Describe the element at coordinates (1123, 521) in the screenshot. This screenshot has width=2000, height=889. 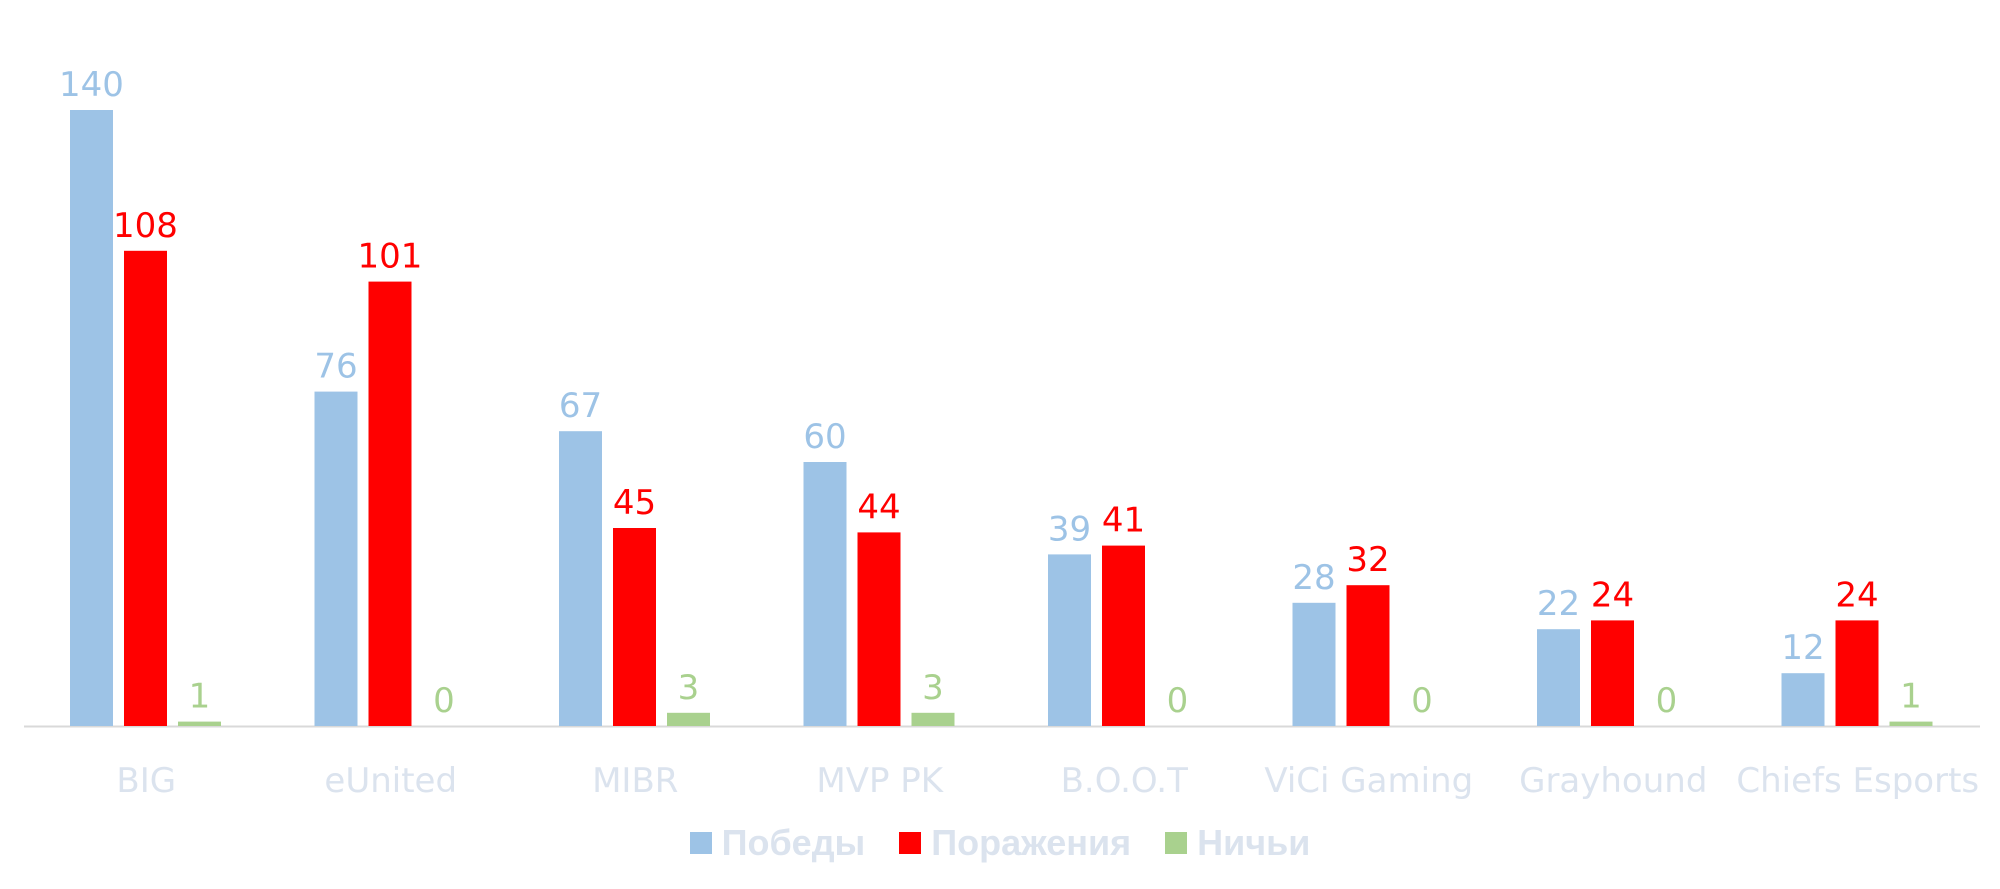
I see `data-label-2-5: 41` at that location.